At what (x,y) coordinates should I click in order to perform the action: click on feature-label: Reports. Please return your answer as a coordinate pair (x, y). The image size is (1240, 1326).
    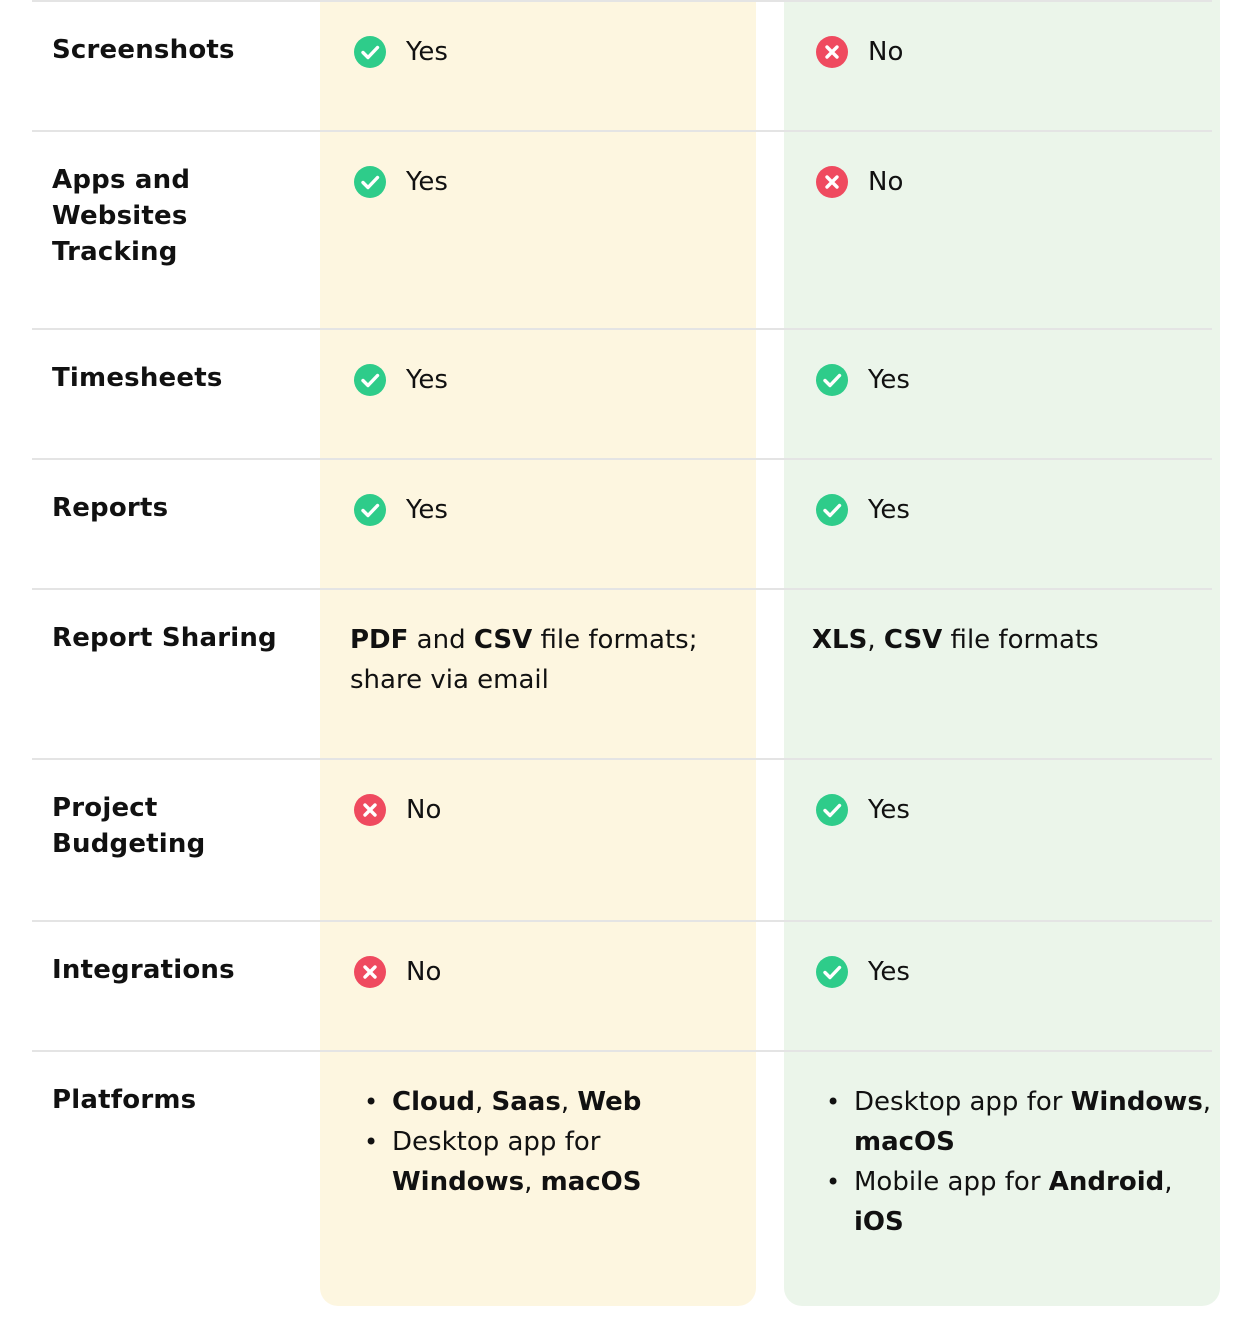
    Looking at the image, I should click on (110, 508).